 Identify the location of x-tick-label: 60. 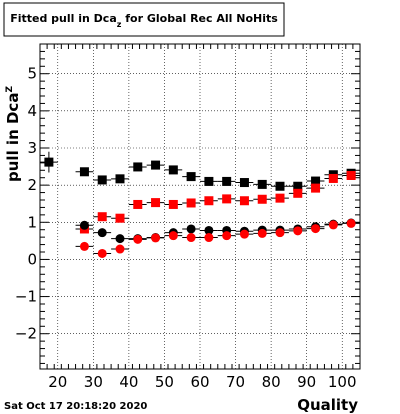
(199, 382).